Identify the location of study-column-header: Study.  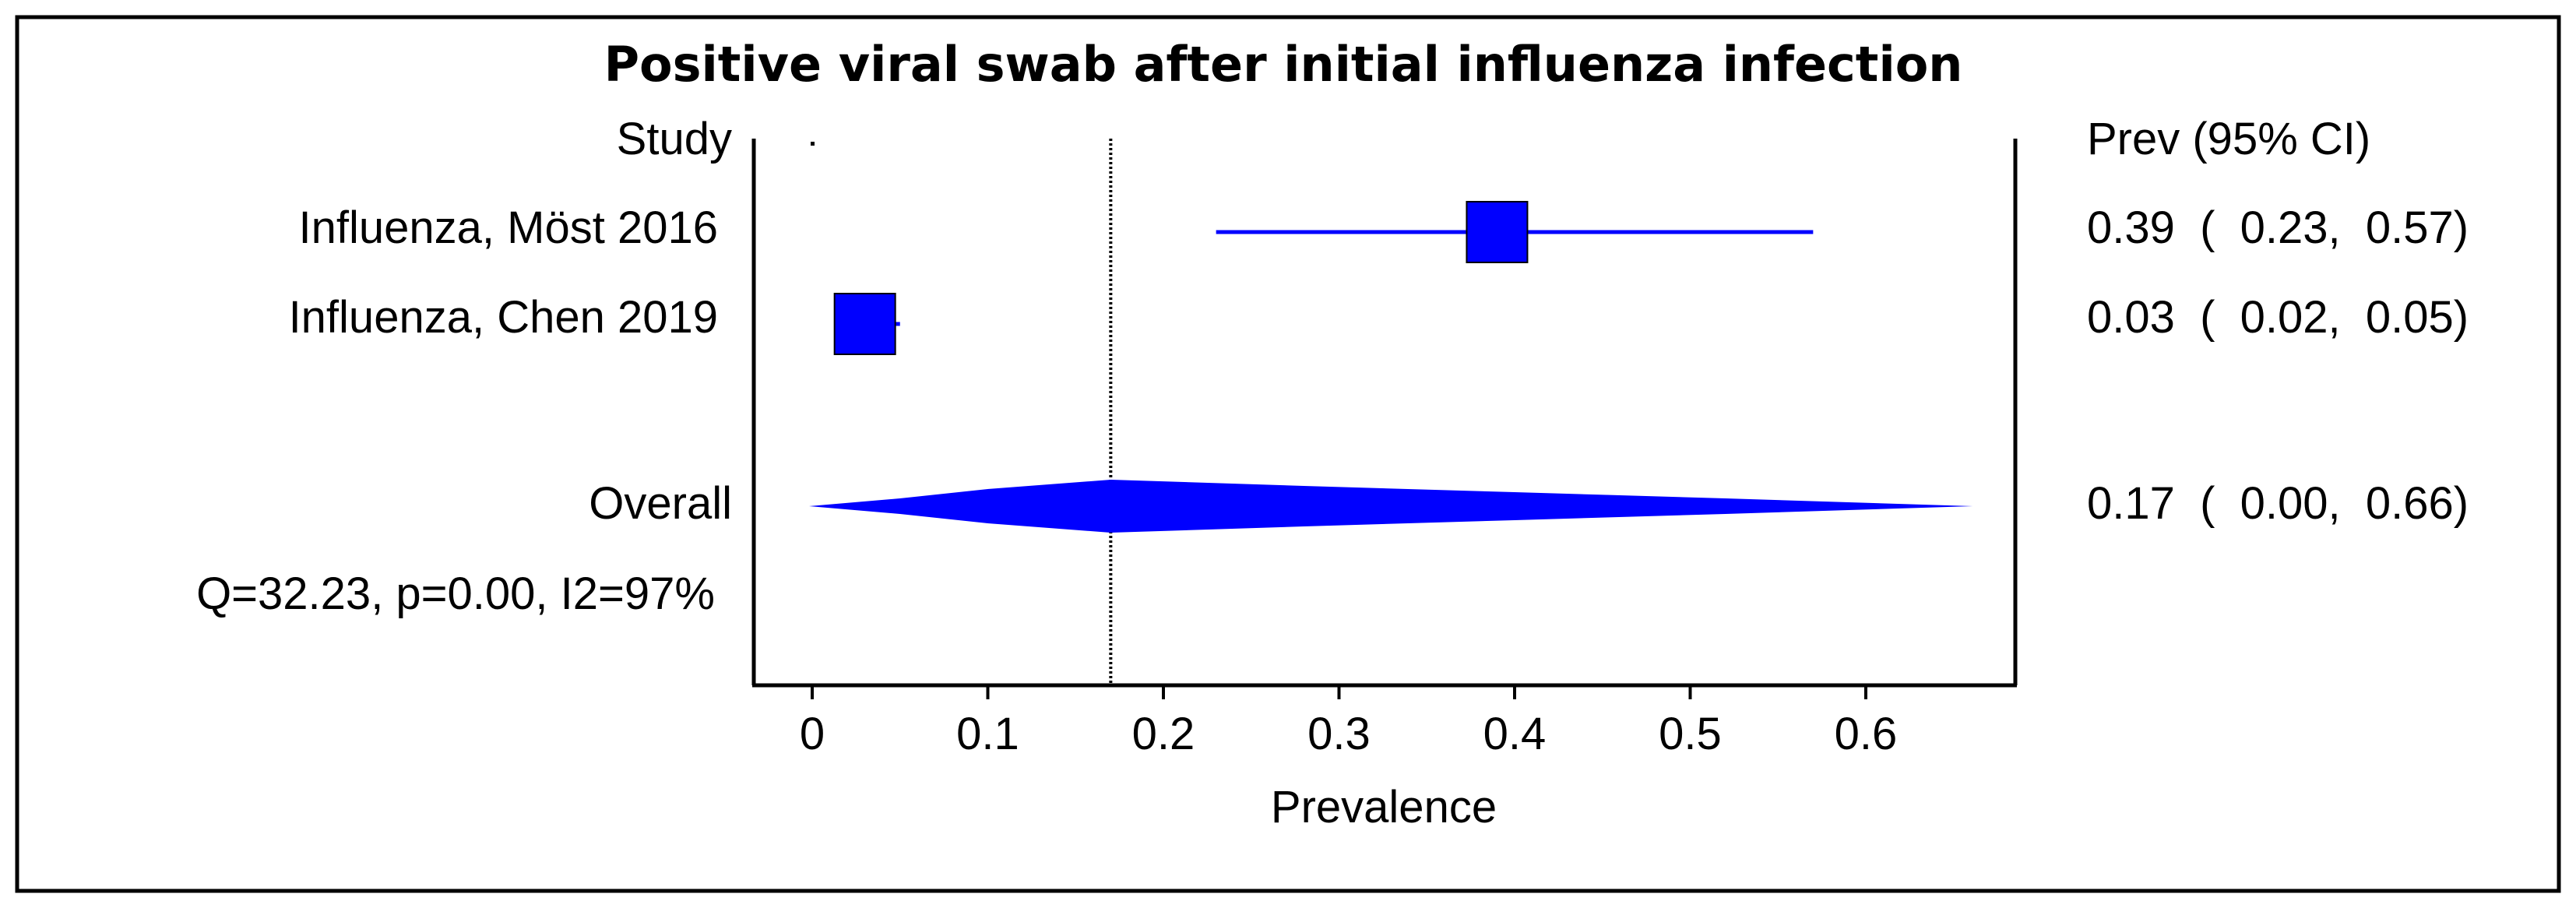
(674, 139).